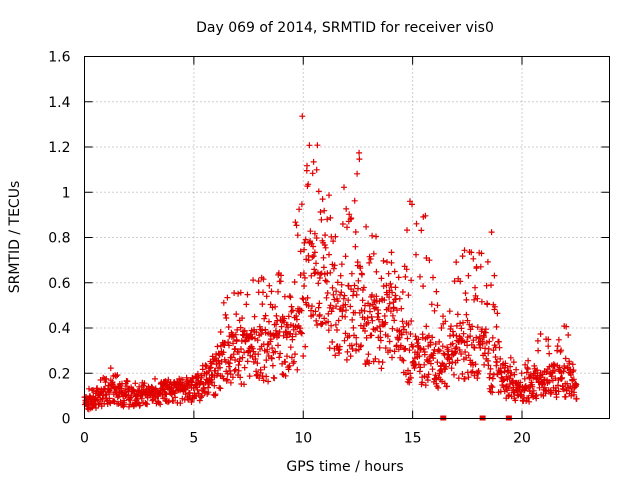 Image resolution: width=640 pixels, height=480 pixels. What do you see at coordinates (522, 439) in the screenshot?
I see `x-tick-label: 20` at bounding box center [522, 439].